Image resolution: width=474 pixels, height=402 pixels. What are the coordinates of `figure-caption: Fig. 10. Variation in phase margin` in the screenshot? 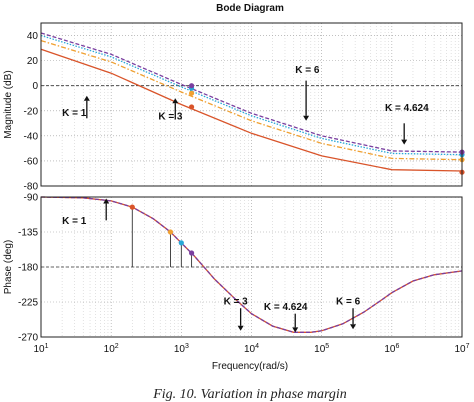 It's located at (249, 394).